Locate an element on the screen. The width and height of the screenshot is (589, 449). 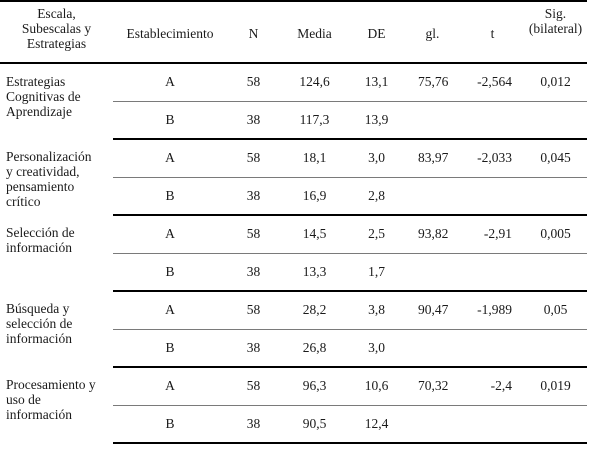
scale-label-line: Personalización is located at coordinates (49, 156).